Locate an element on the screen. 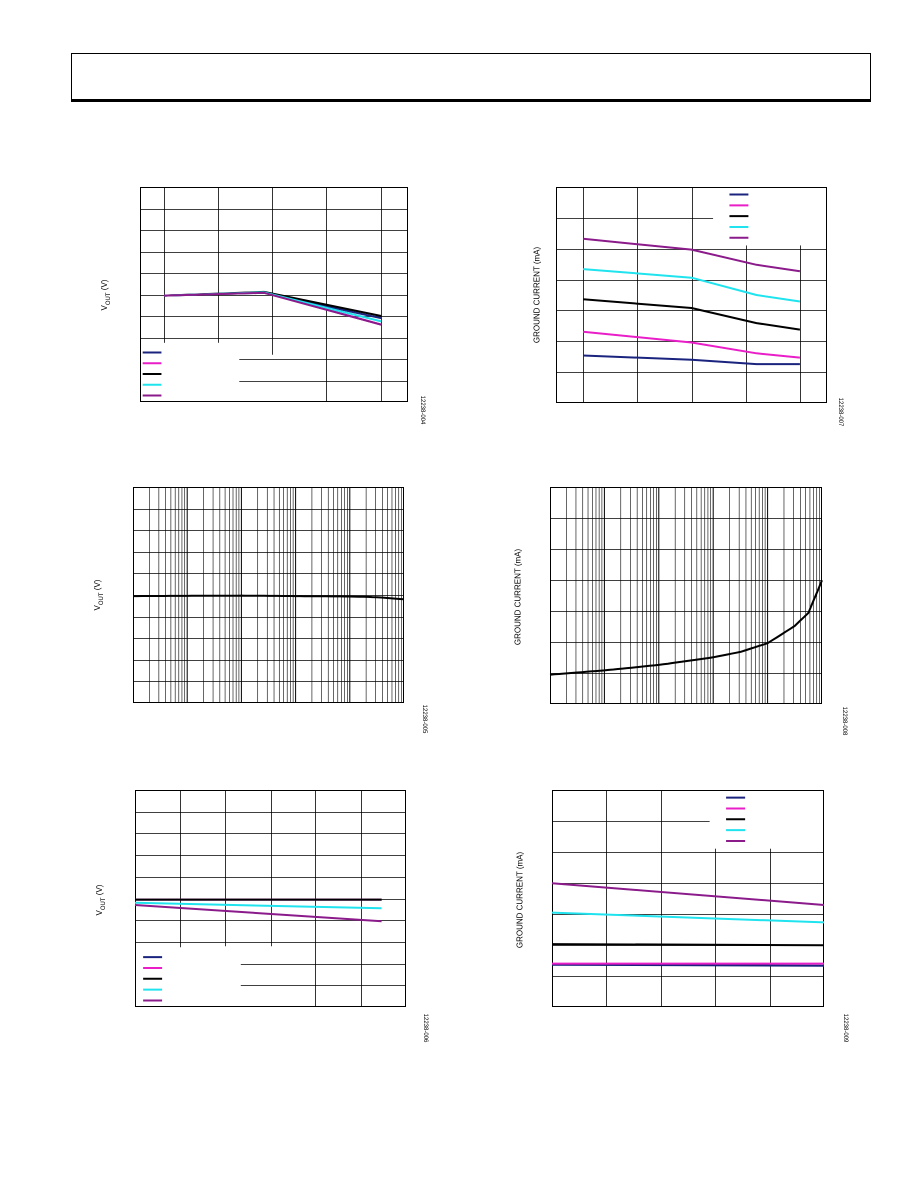 The height and width of the screenshot is (1188, 918). chart-6-fig-id: 12238-009 is located at coordinates (845, 1028).